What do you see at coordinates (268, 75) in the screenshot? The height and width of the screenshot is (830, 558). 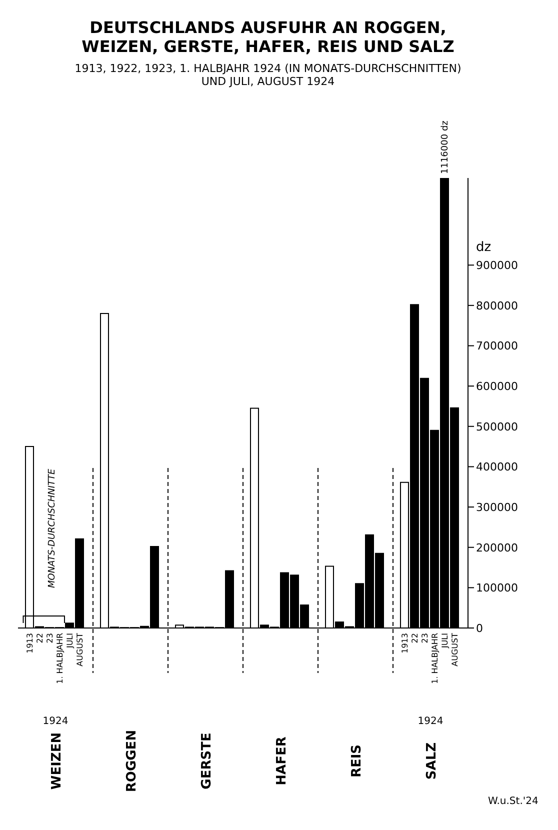 I see `chart-subtitle: 1913, 1922, 1923, 1. HALBJAHR 1924 (IN MONATS-DURCHSCHNITTEN) UND JULI, AUGUST 1924` at bounding box center [268, 75].